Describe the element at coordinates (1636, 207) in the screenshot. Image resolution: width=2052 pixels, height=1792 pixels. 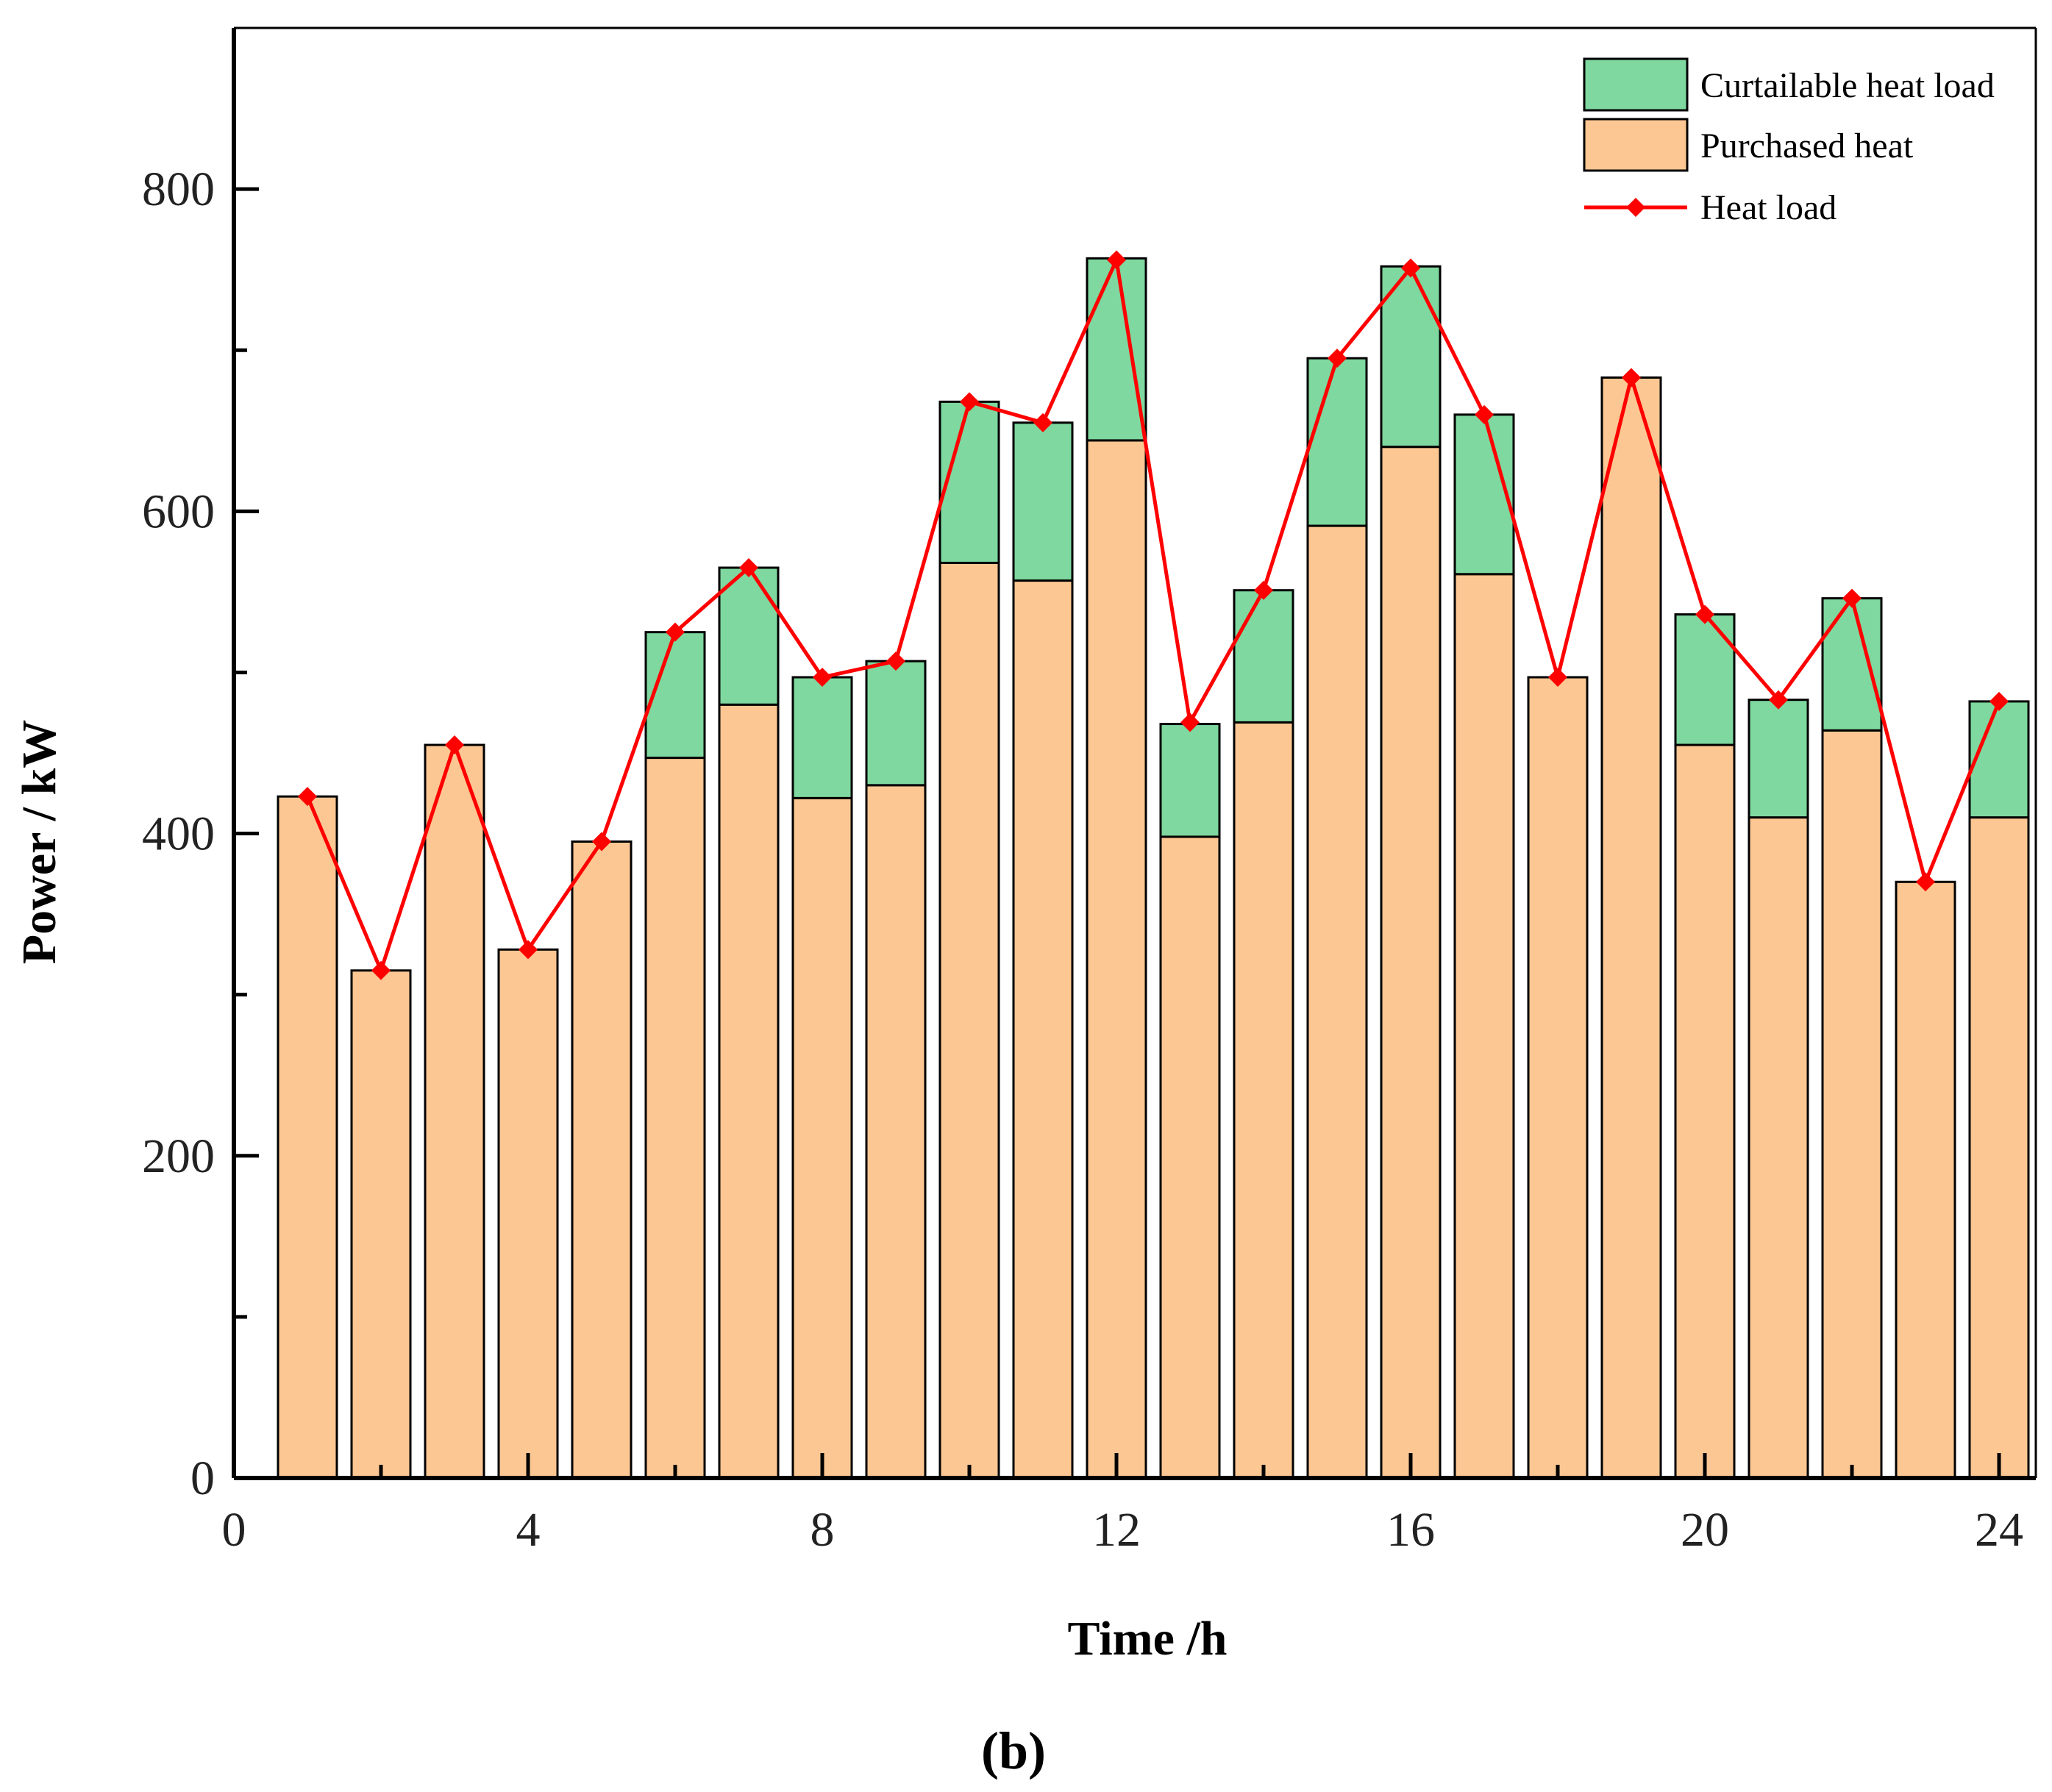
I see `legend-swatch-marker-heat-load` at that location.